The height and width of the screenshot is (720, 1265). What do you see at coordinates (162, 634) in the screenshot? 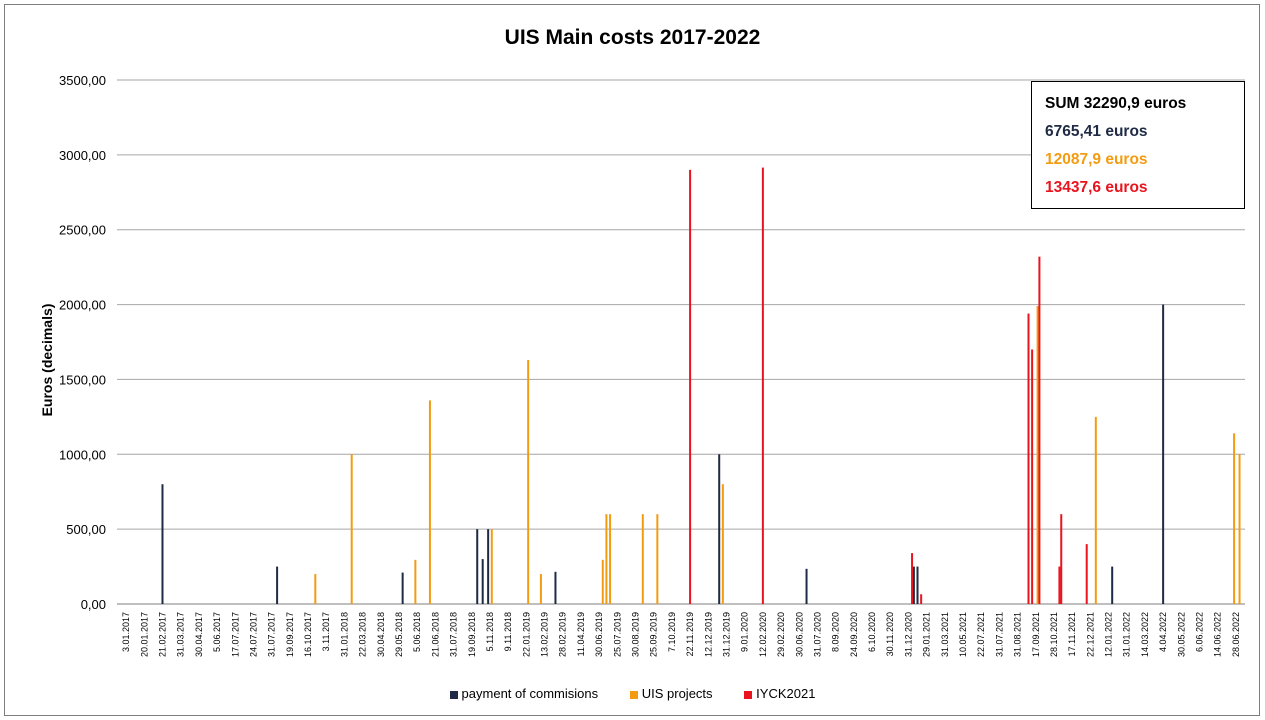
I see `x-tick-label: 21.02.2017` at bounding box center [162, 634].